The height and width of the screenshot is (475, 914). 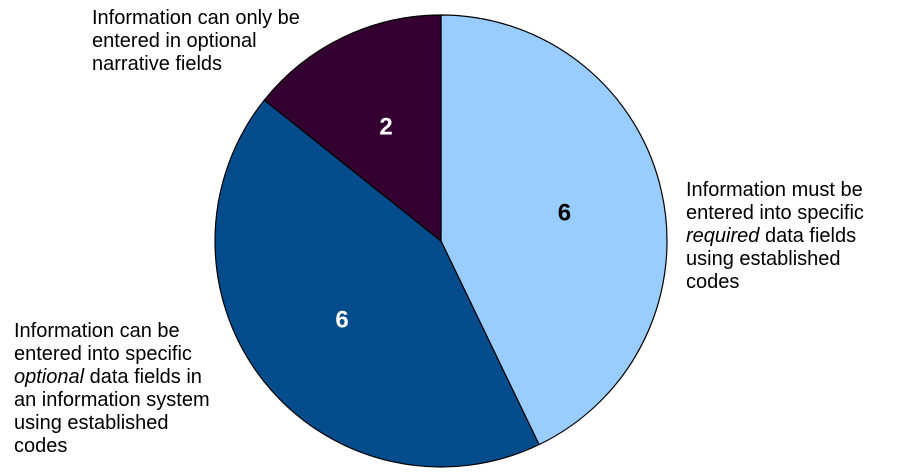 I want to click on optional-label-text: data fields in, so click(x=143, y=377).